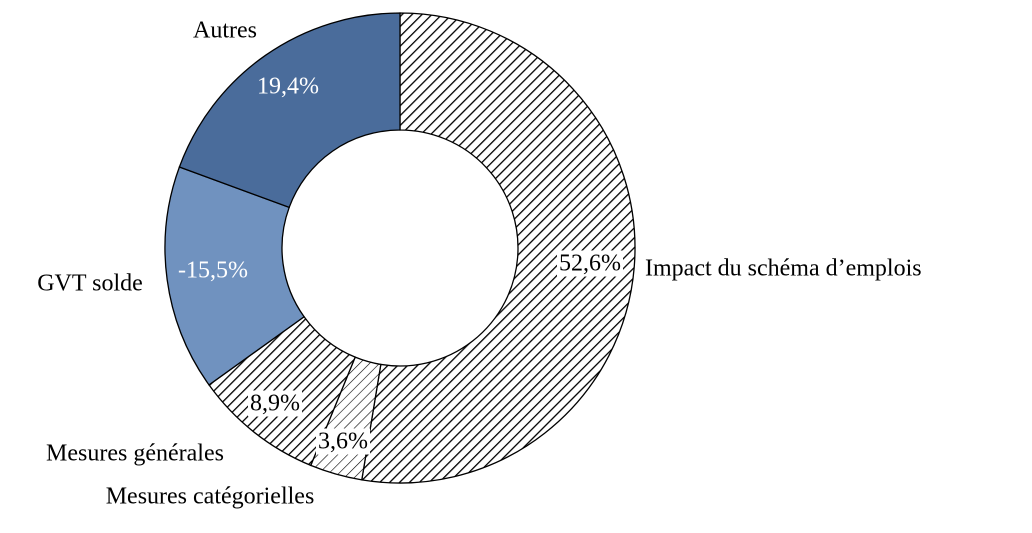  I want to click on value-label: 8,9%, so click(275, 404).